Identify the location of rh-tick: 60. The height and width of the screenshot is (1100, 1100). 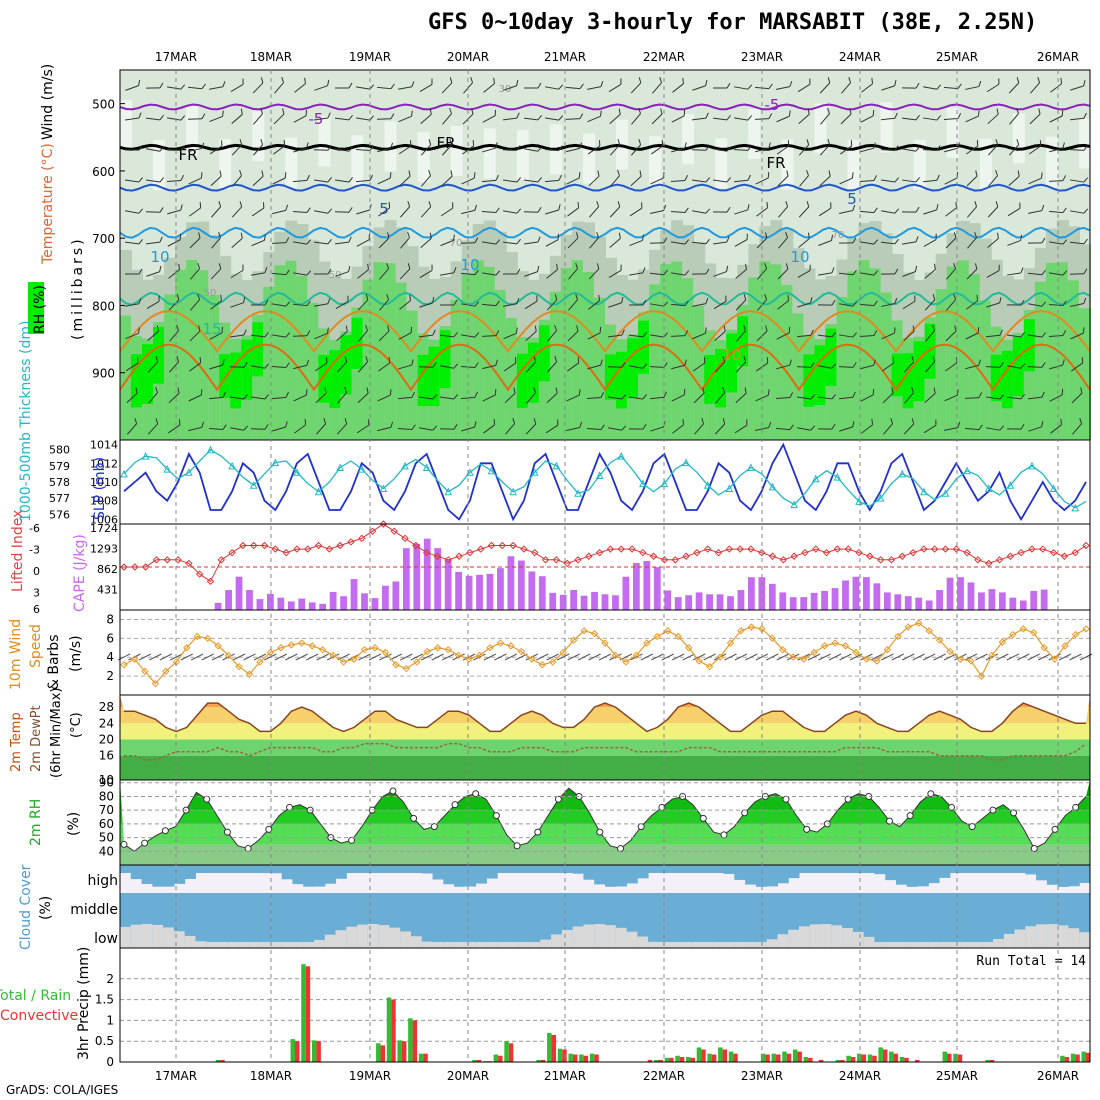
(106, 824).